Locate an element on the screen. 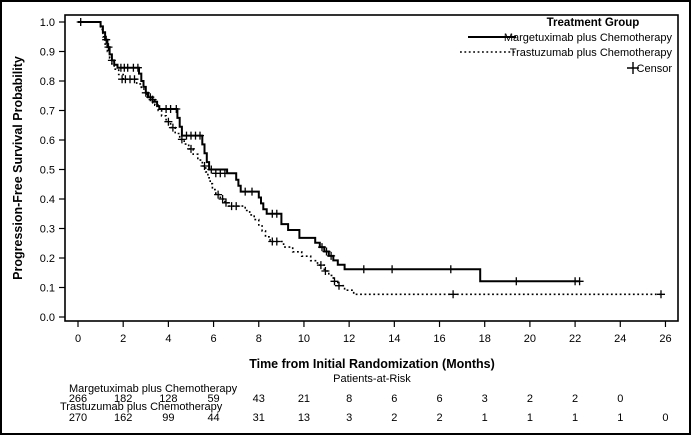 Image resolution: width=691 pixels, height=438 pixels. x-tick-label: 10 is located at coordinates (304, 339).